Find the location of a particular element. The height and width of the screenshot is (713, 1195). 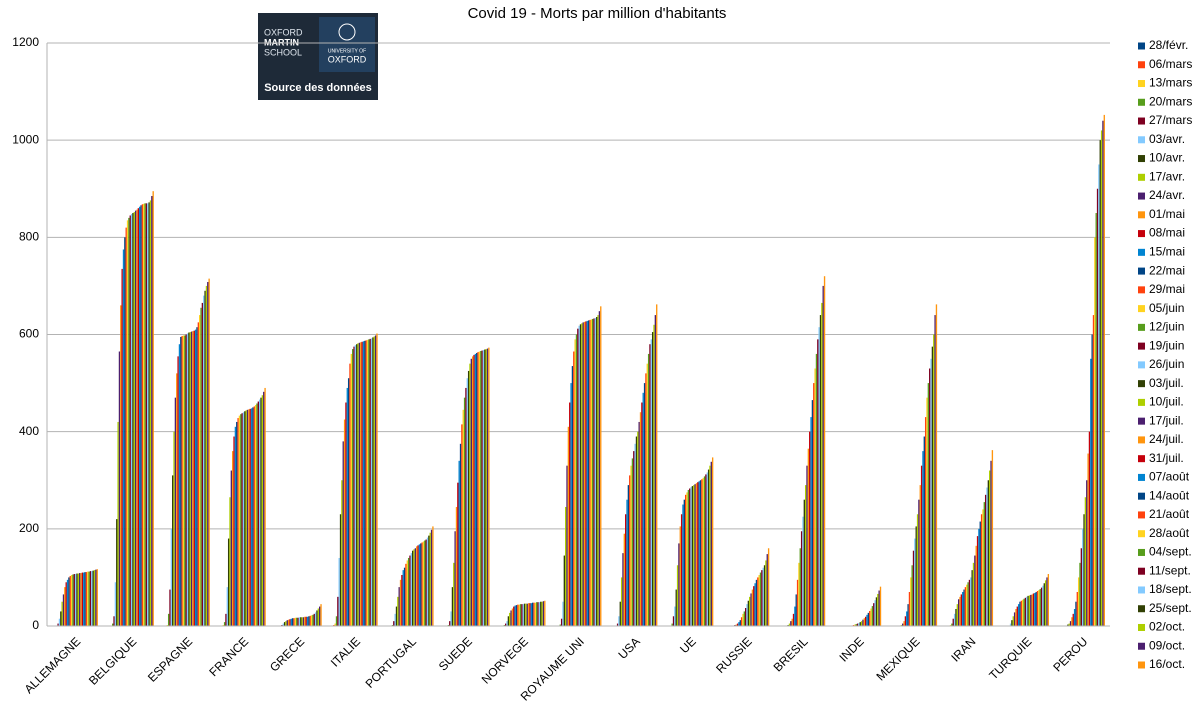

legend-label: 12/juin is located at coordinates (1166, 327).